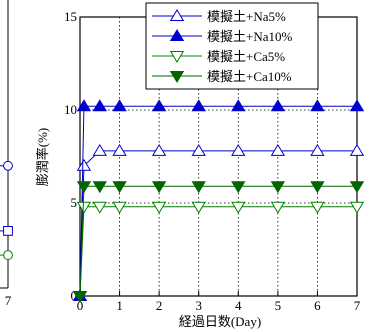 The width and height of the screenshot is (379, 332). Describe the element at coordinates (74, 295) in the screenshot. I see `y-tick-label: 0` at that location.